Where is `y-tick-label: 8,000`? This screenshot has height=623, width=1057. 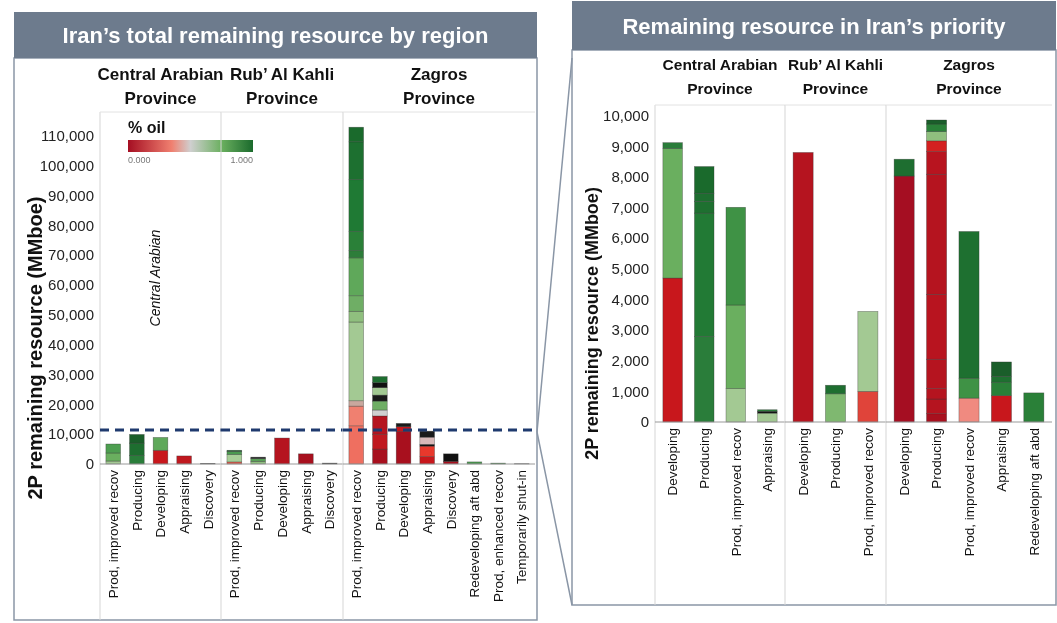
y-tick-label: 8,000 is located at coordinates (630, 177).